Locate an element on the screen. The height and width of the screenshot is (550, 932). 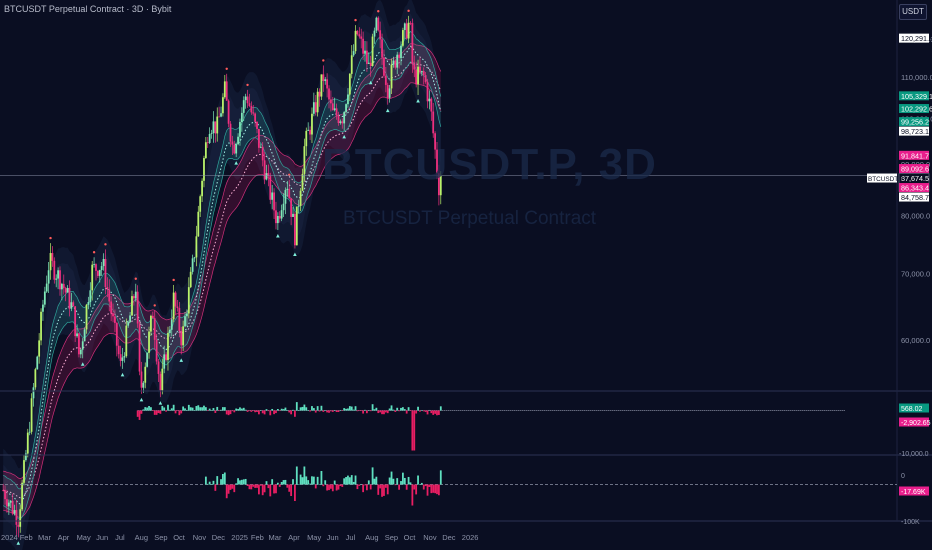
pane1-value-box is located at coordinates (914, 408).